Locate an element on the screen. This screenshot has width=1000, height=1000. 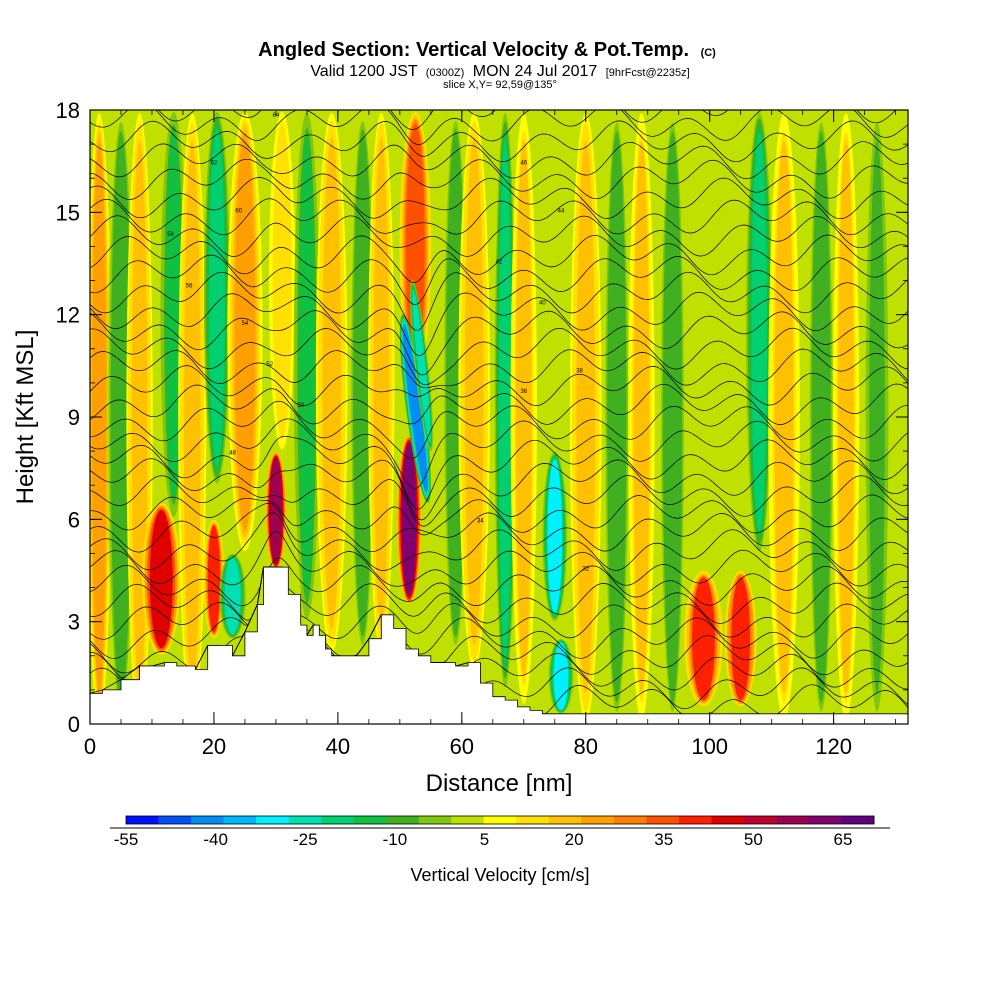
contour-label: 48 is located at coordinates (232, 454).